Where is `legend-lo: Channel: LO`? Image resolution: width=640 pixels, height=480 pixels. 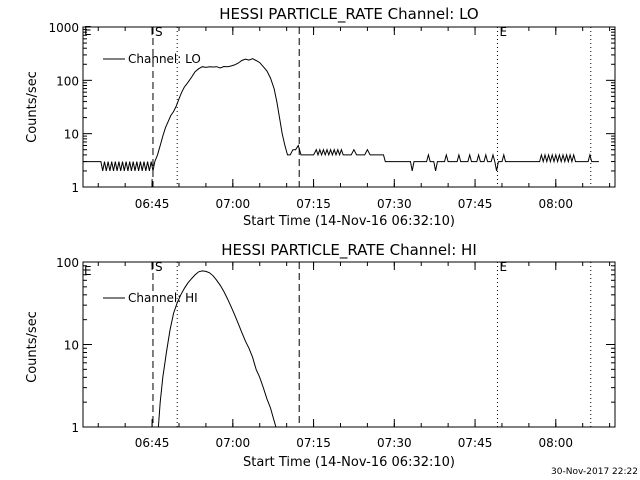 legend-lo: Channel: LO is located at coordinates (152, 59).